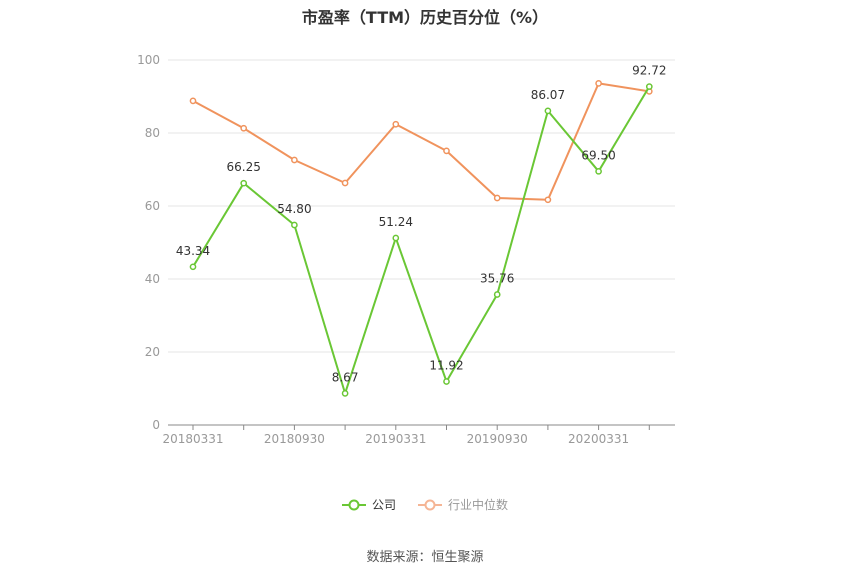  Describe the element at coordinates (395, 439) in the screenshot. I see `x-tick-label: 20190331` at that location.